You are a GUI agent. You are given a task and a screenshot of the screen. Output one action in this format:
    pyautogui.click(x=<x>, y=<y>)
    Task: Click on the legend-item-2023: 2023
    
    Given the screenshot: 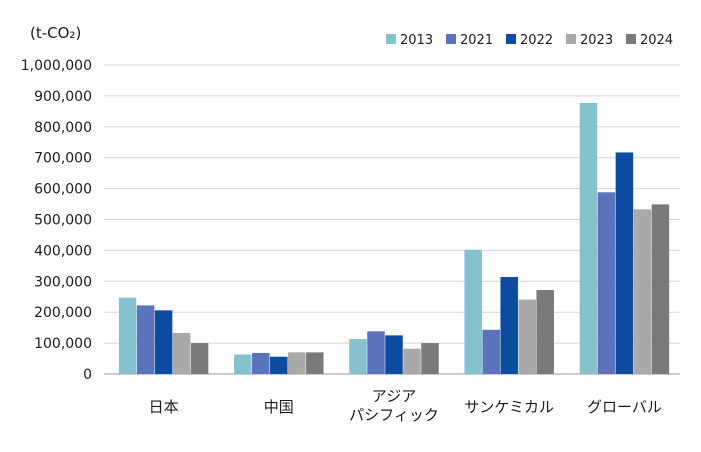 What is the action you would take?
    pyautogui.click(x=589, y=40)
    